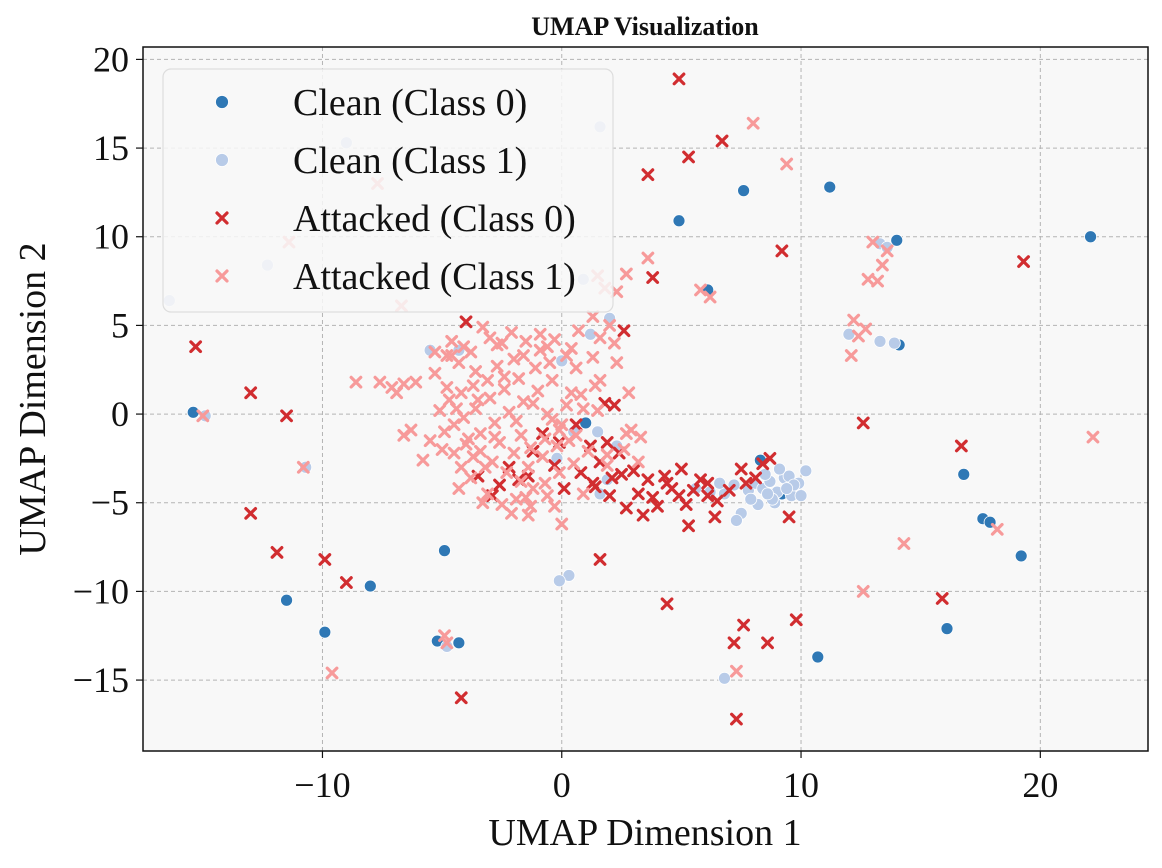  Describe the element at coordinates (645, 26) in the screenshot. I see `chart-title: UMAP Visualization` at that location.